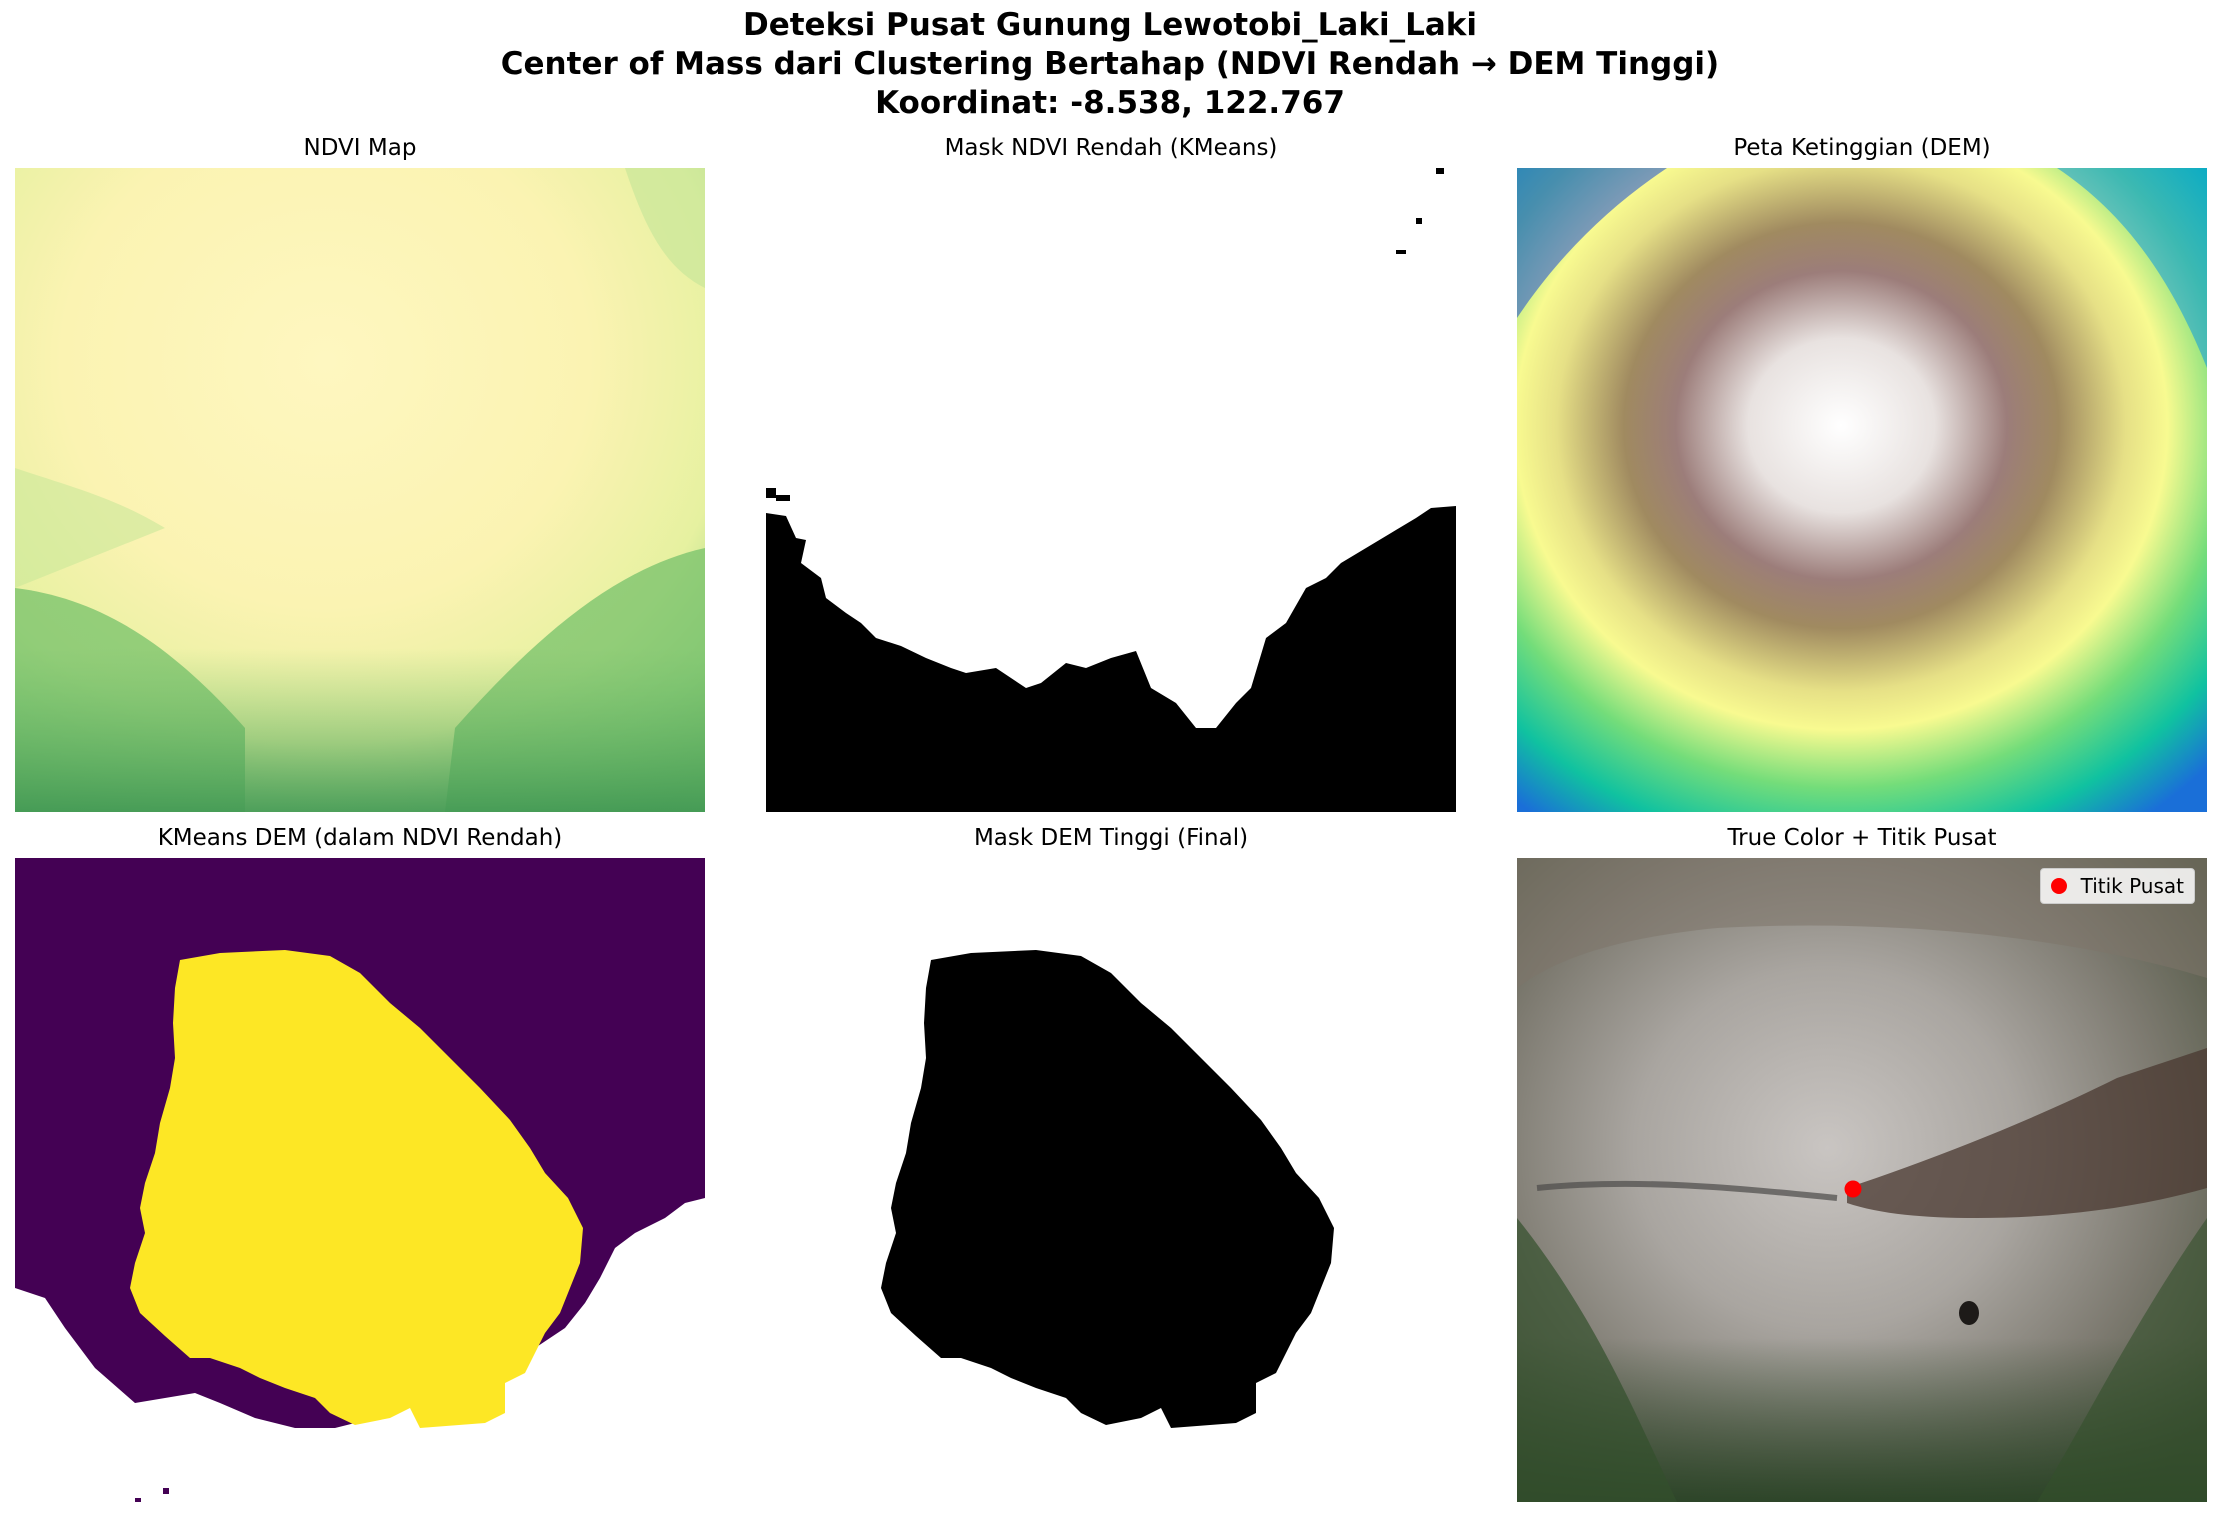 The width and height of the screenshot is (2220, 1517). I want to click on kmeans-dem-image, so click(360, 1180).